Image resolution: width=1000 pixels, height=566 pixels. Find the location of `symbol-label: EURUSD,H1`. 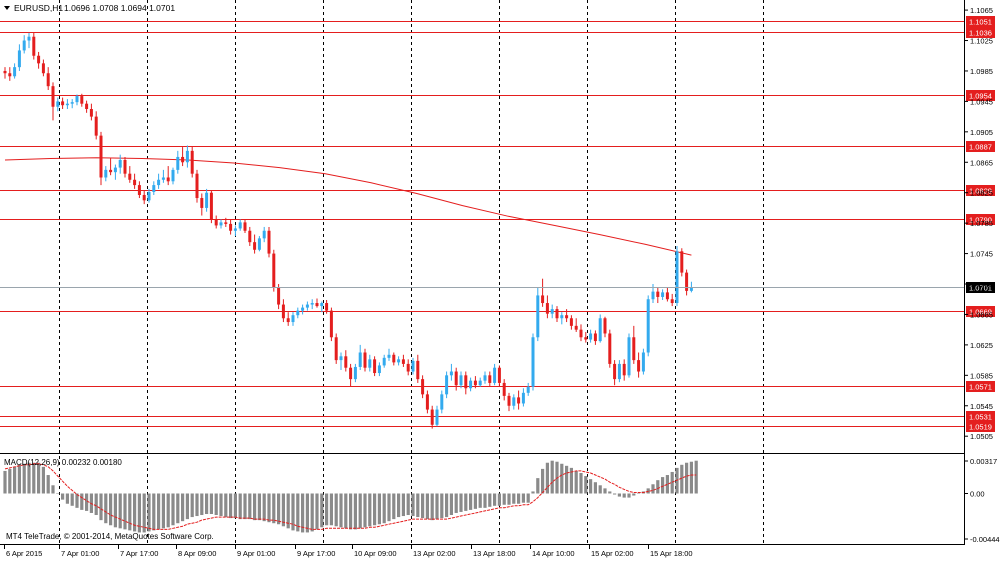

symbol-label: EURUSD,H1 is located at coordinates (38, 8).